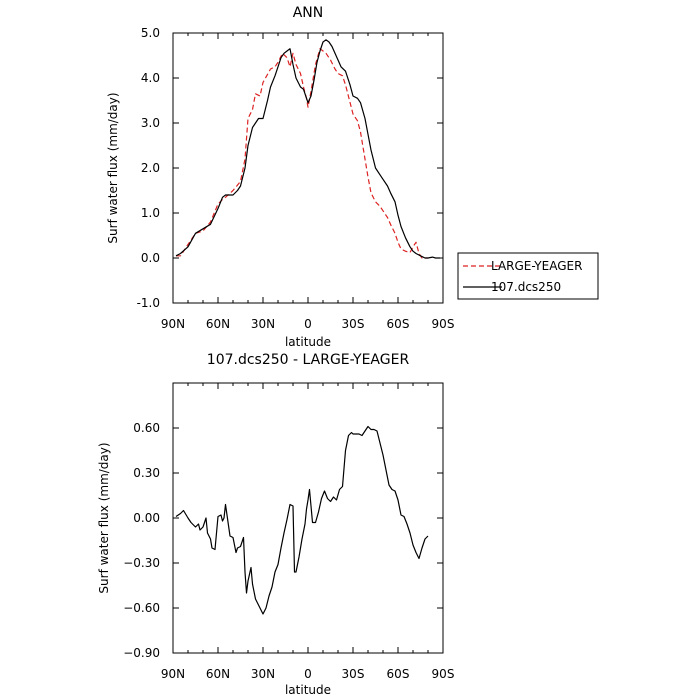  Describe the element at coordinates (443, 324) in the screenshot. I see `top-x-tick-label: 90S` at that location.